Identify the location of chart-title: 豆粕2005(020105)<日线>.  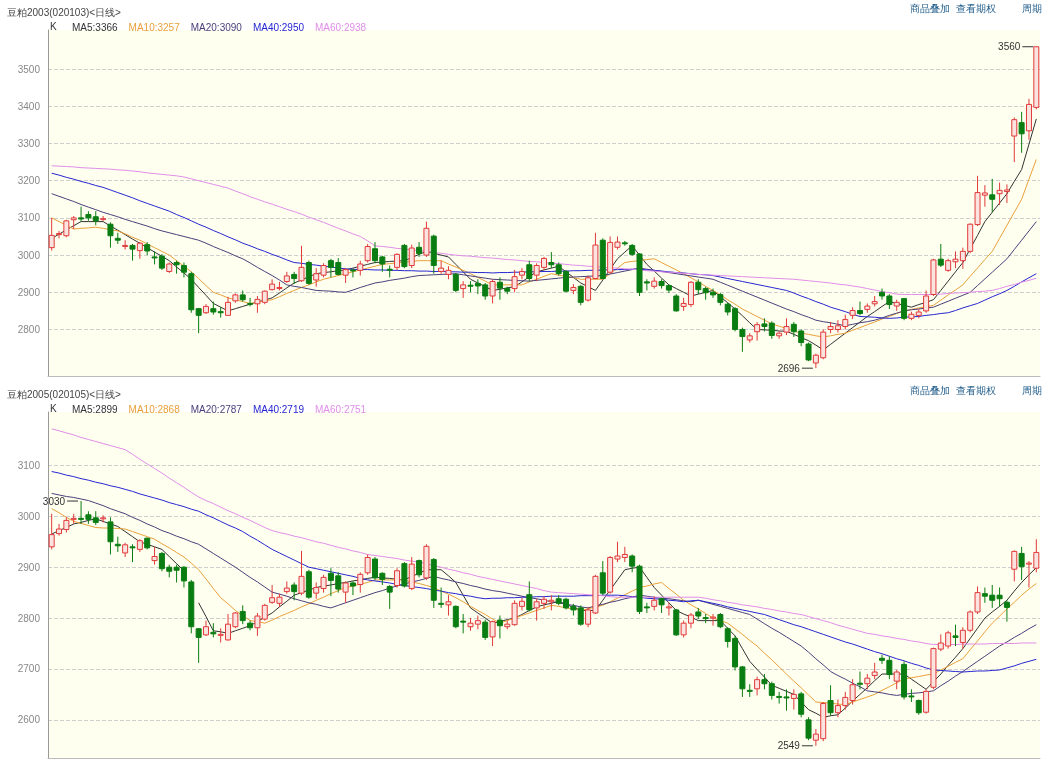
(64, 394).